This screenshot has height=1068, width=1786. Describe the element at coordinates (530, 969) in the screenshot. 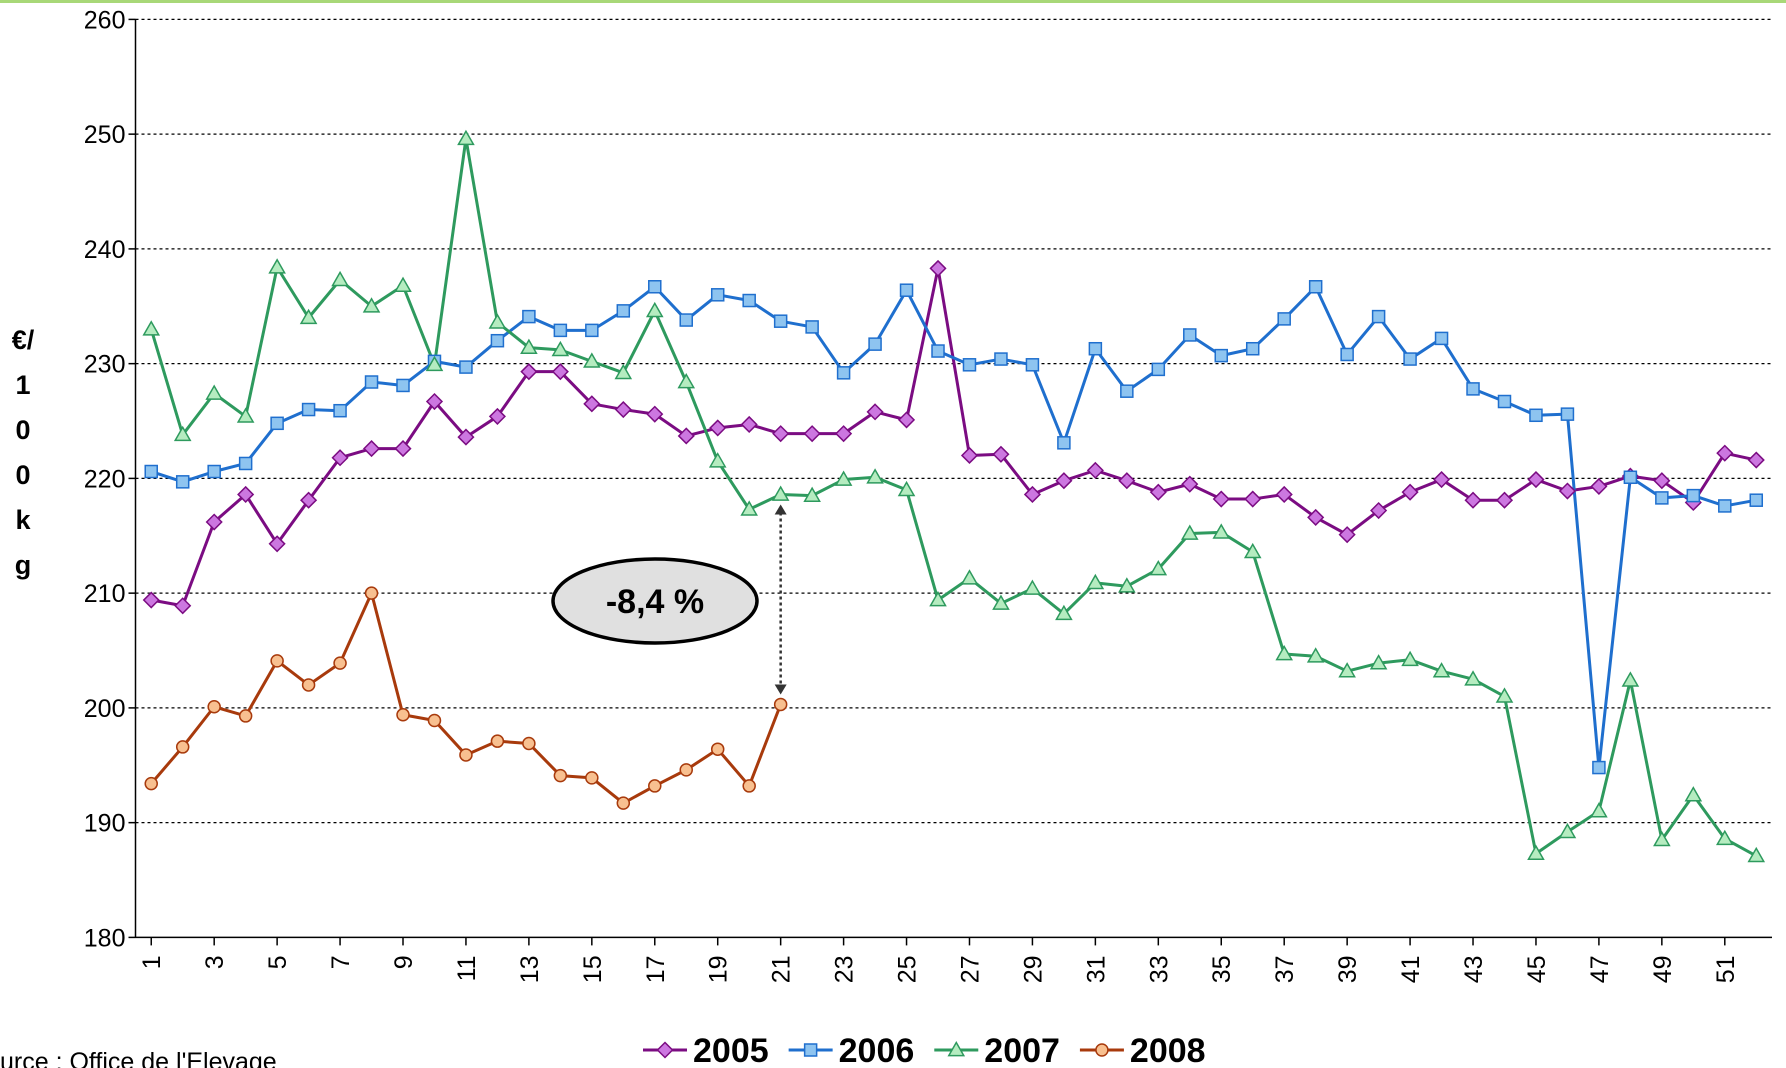

I see `x-tick-label: 13` at that location.